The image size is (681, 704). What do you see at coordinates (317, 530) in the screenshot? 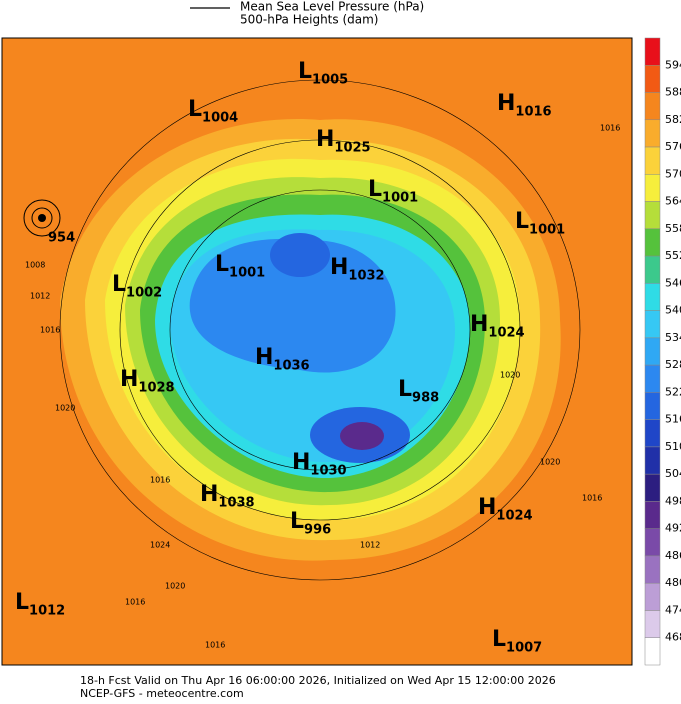
I see `pressure-value: 996` at bounding box center [317, 530].